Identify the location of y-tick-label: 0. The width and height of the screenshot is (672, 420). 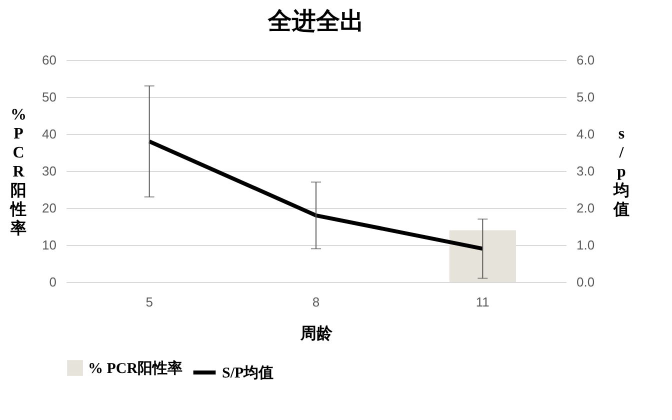
(52, 282).